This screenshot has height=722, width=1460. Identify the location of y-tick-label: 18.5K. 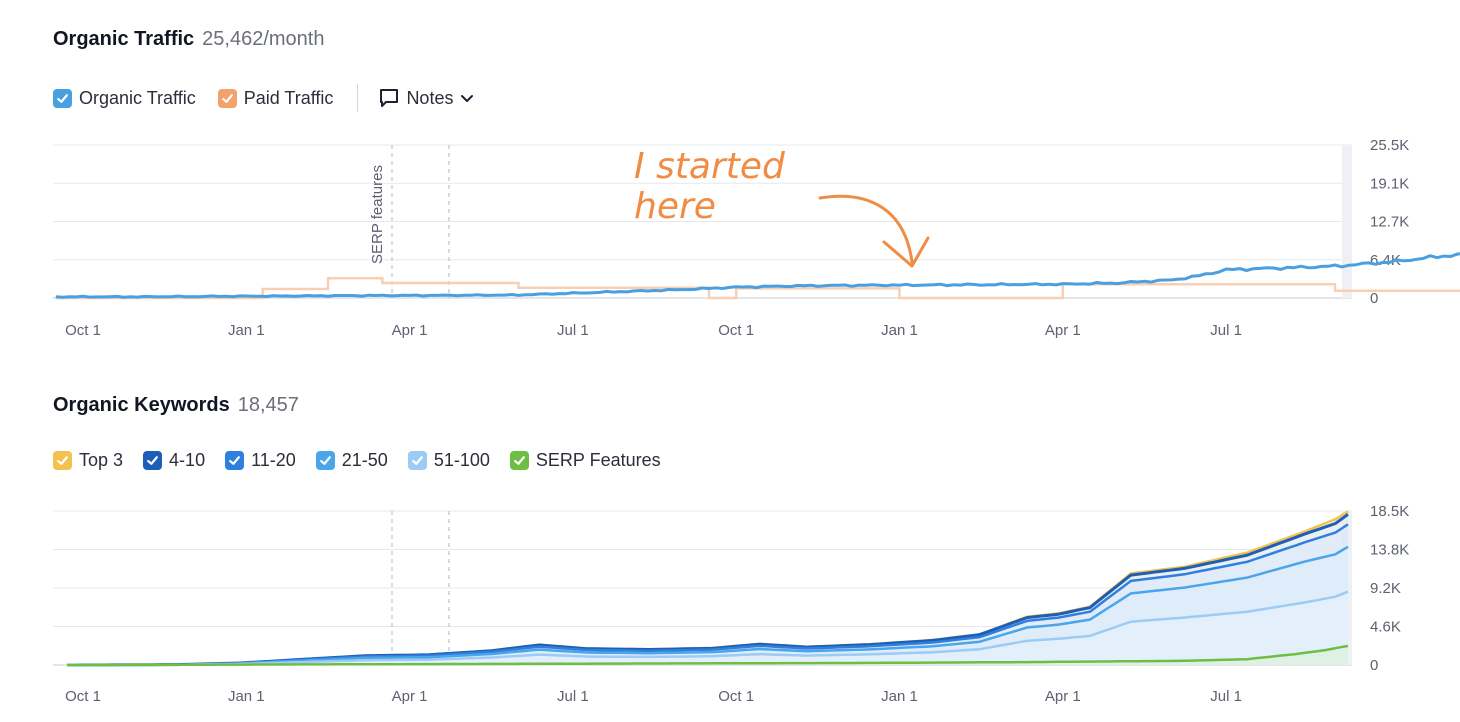
(1389, 511).